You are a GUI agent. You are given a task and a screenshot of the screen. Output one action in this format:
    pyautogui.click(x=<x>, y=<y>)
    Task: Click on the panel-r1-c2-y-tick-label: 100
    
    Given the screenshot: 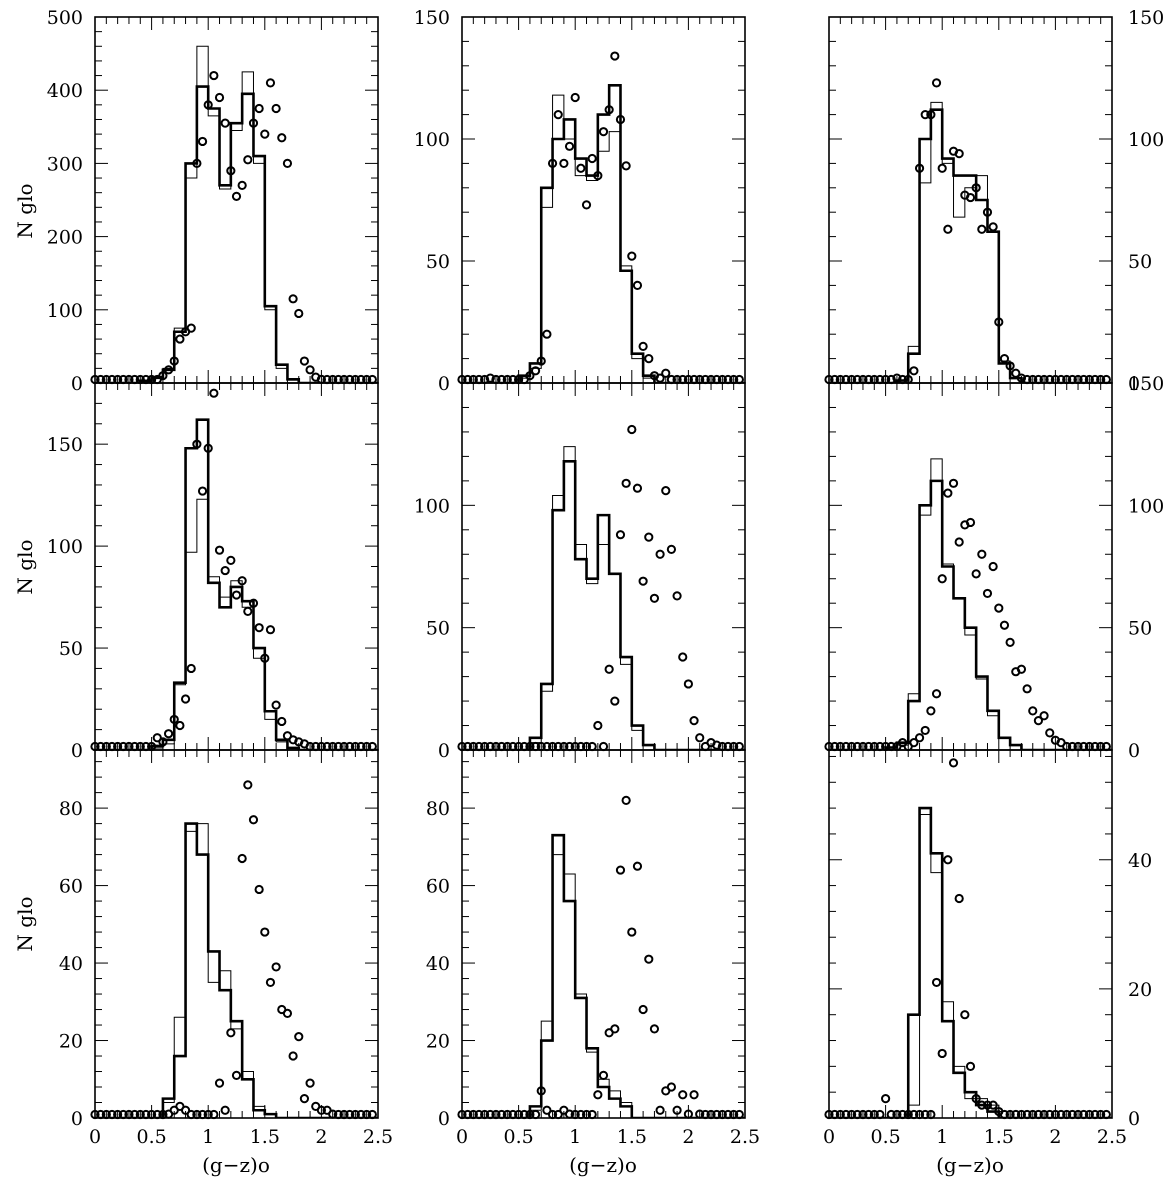 What is the action you would take?
    pyautogui.click(x=432, y=140)
    